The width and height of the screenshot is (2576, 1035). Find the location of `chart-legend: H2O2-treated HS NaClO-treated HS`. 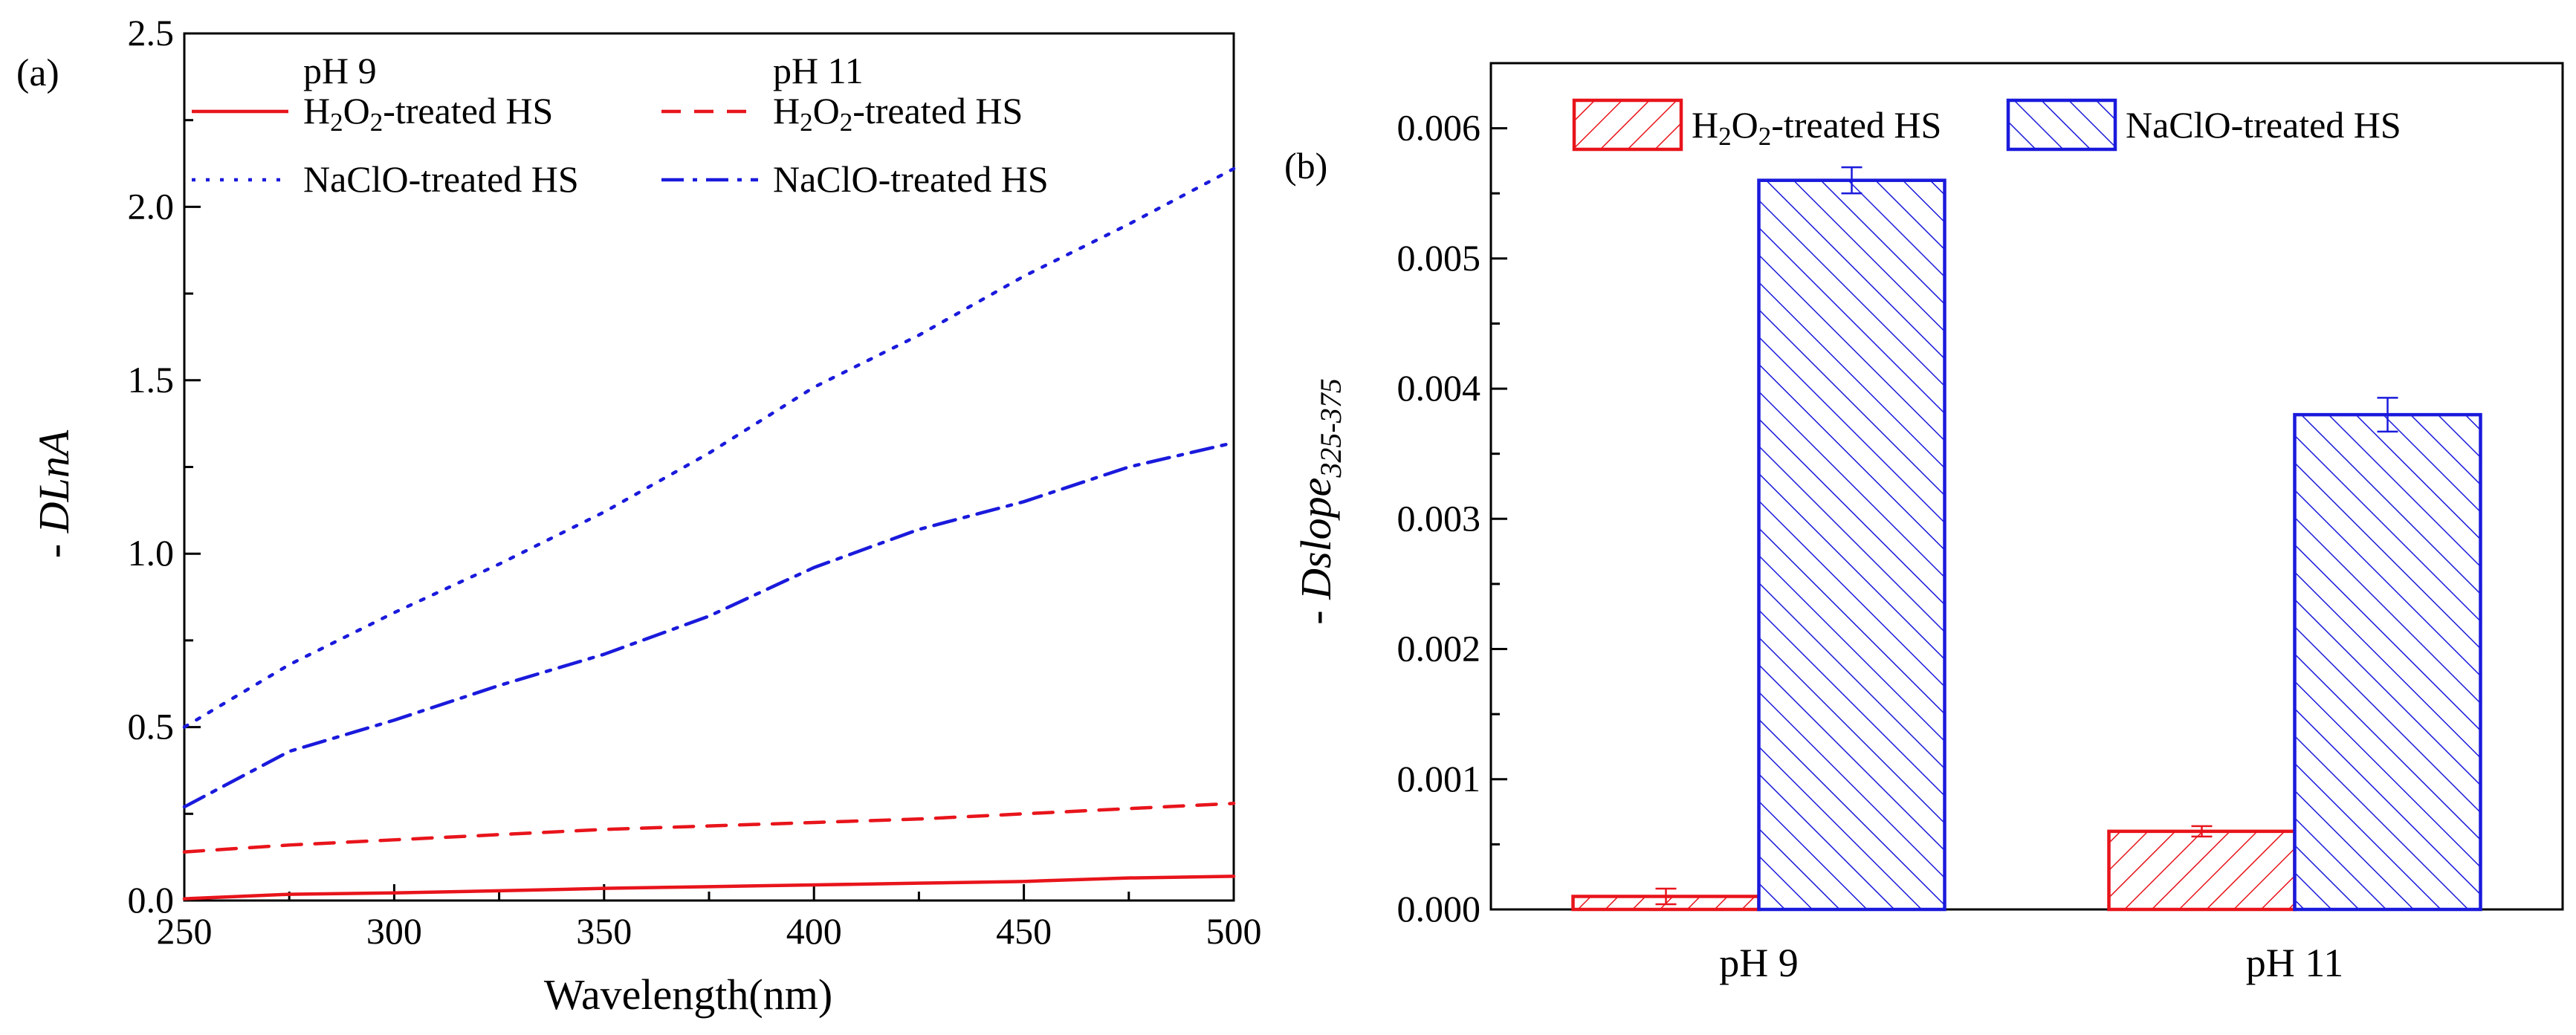

chart-legend: H2O2-treated HS NaClO-treated HS is located at coordinates (1986, 125).